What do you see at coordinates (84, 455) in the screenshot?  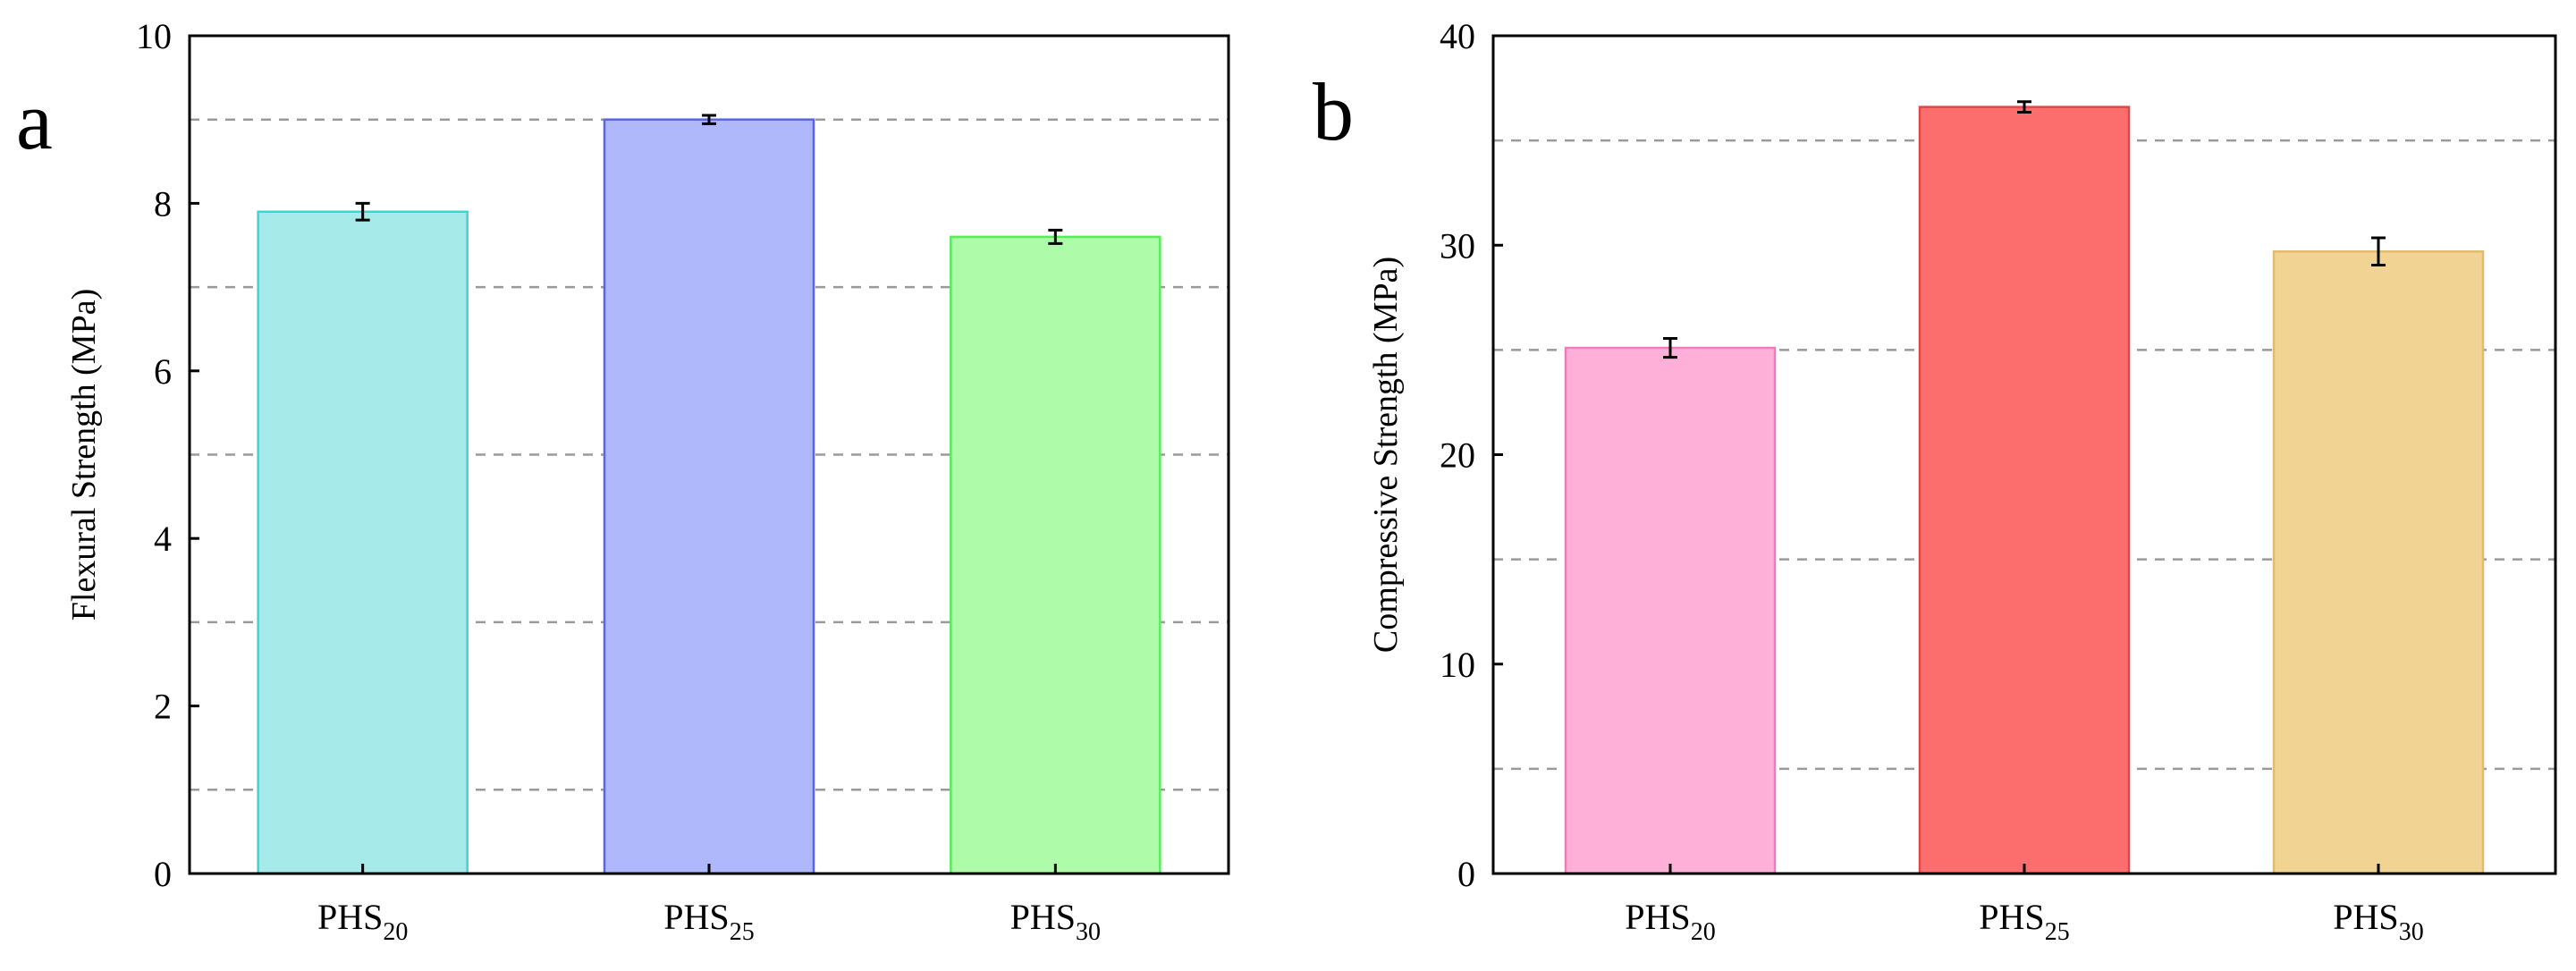 I see `y-axis-title: Flexural Strength (MPa)` at bounding box center [84, 455].